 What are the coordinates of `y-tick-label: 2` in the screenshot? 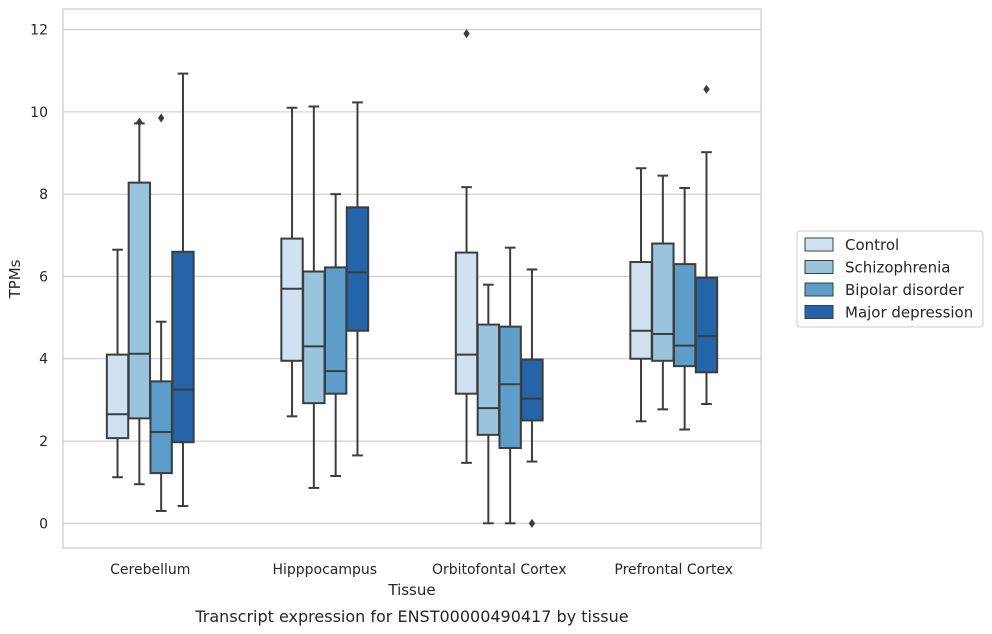 It's located at (43, 442).